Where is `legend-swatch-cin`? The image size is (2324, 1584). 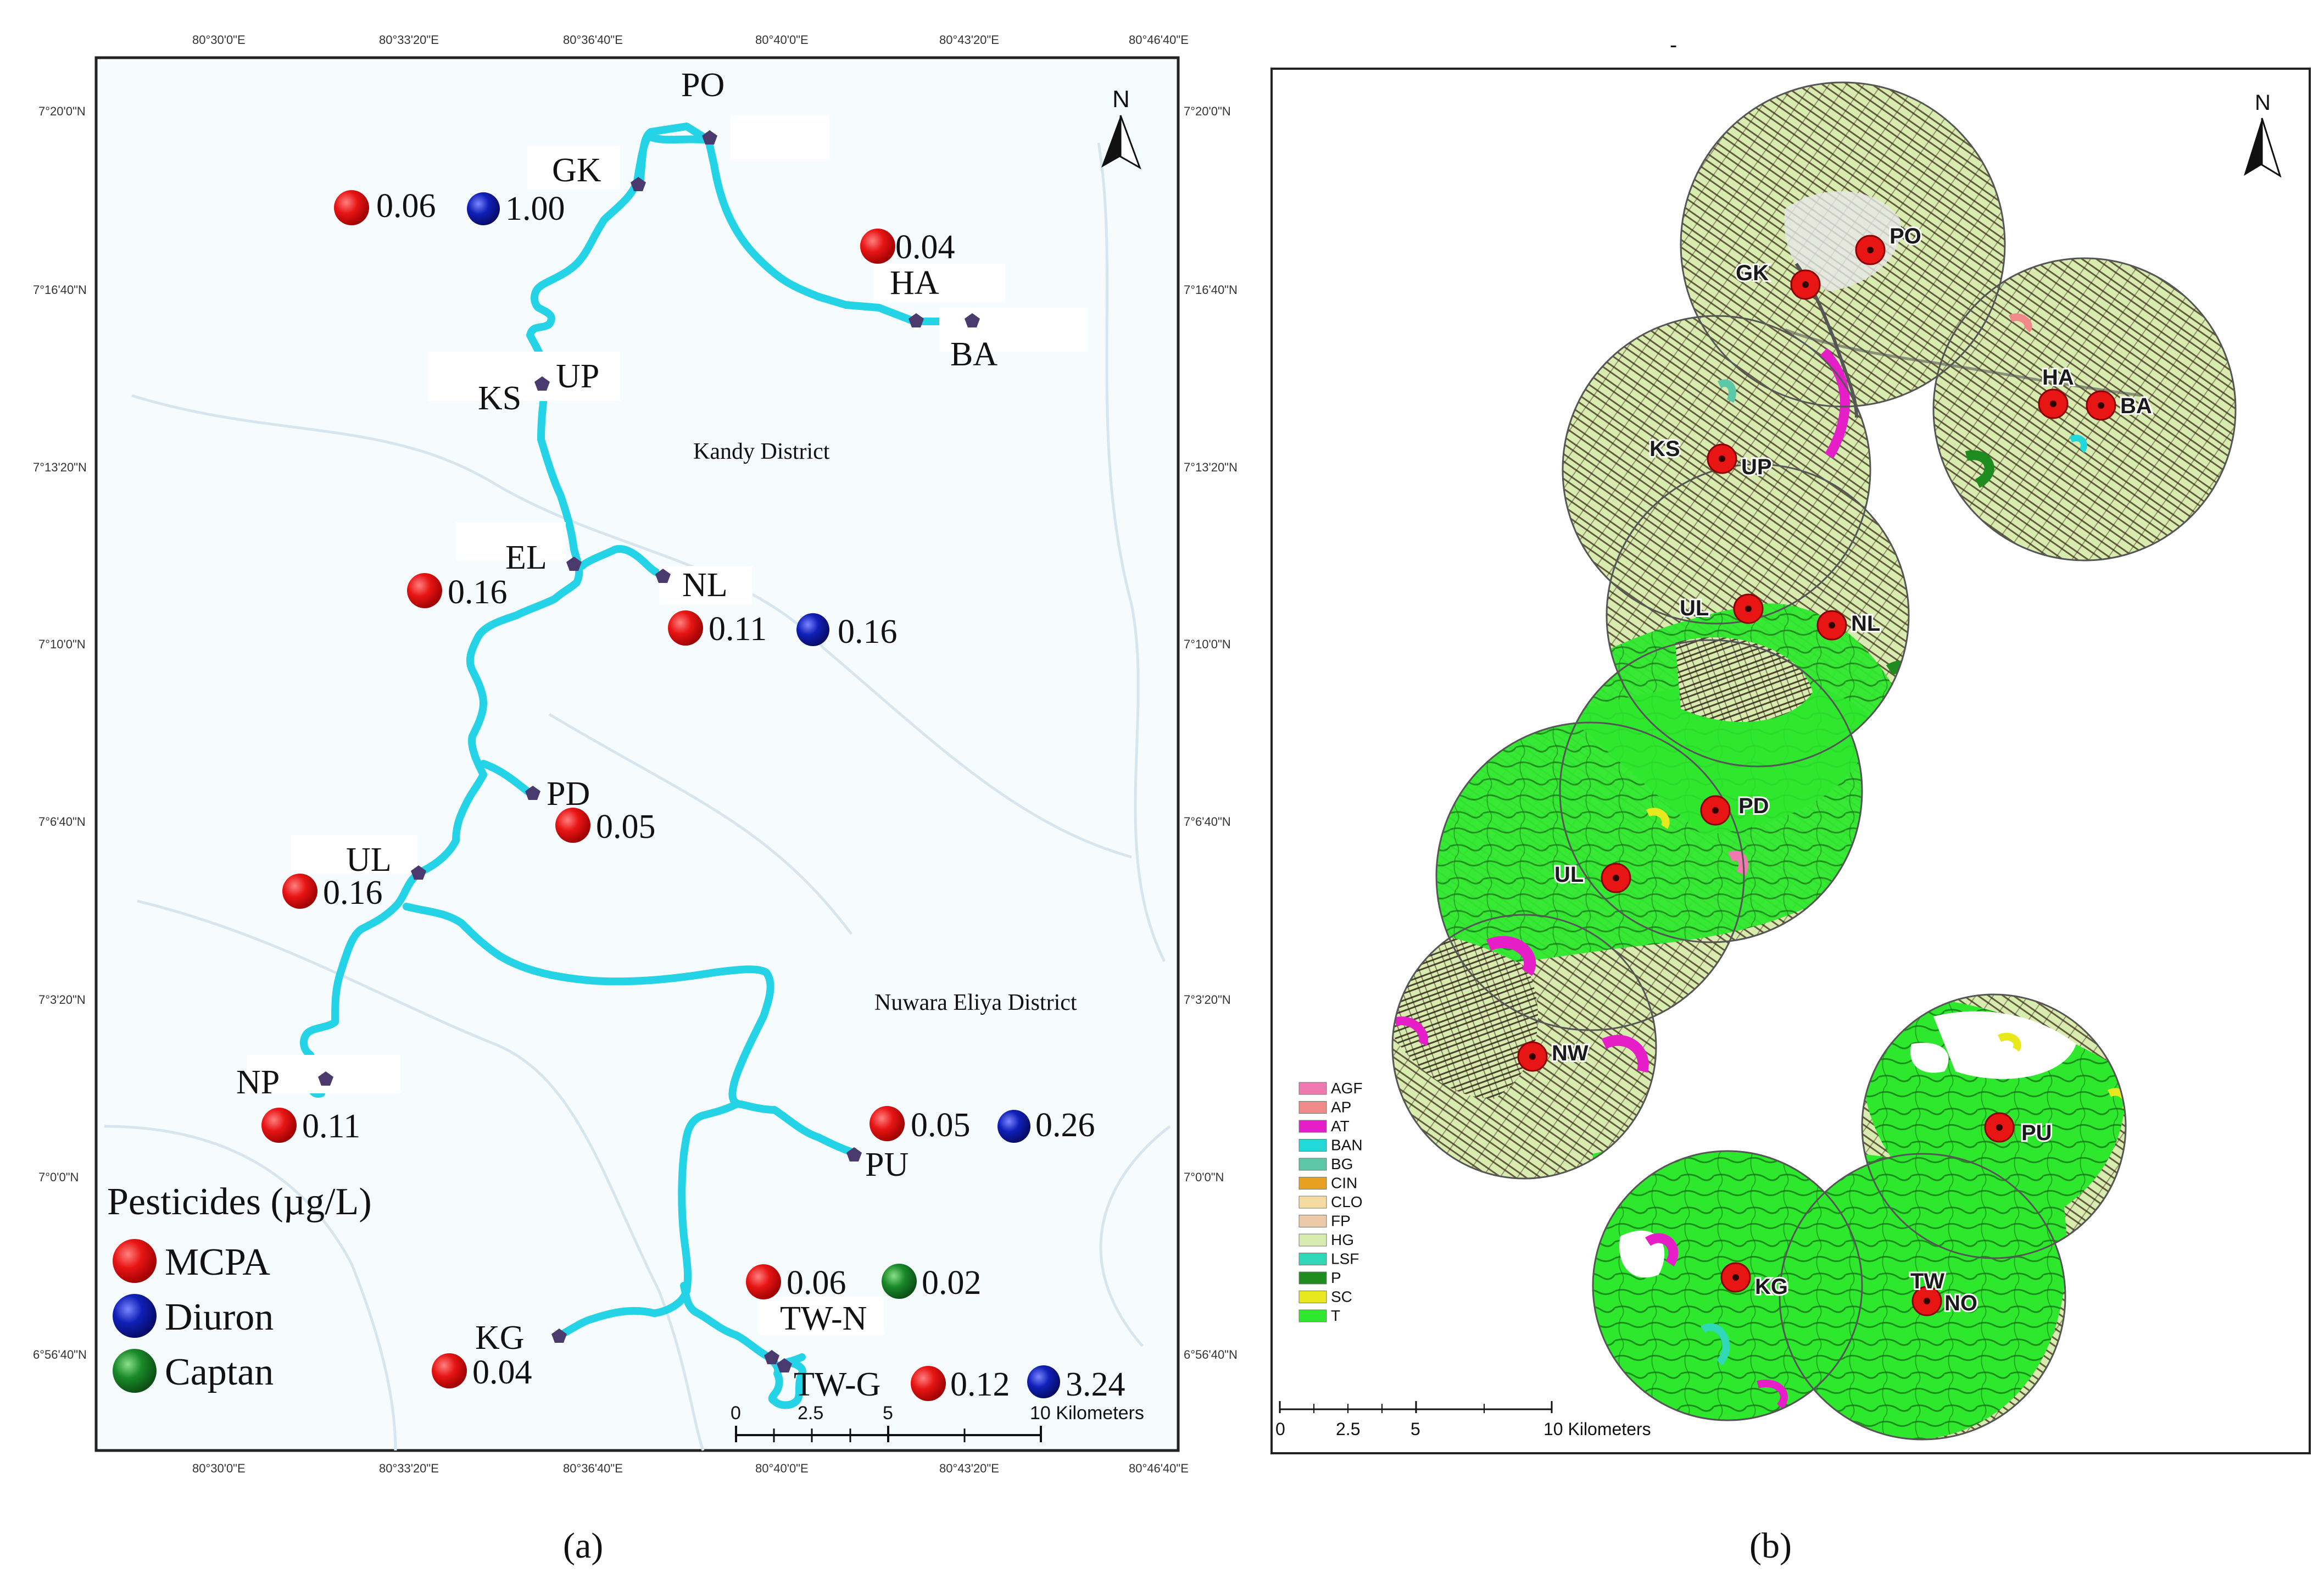
legend-swatch-cin is located at coordinates (1312, 1183).